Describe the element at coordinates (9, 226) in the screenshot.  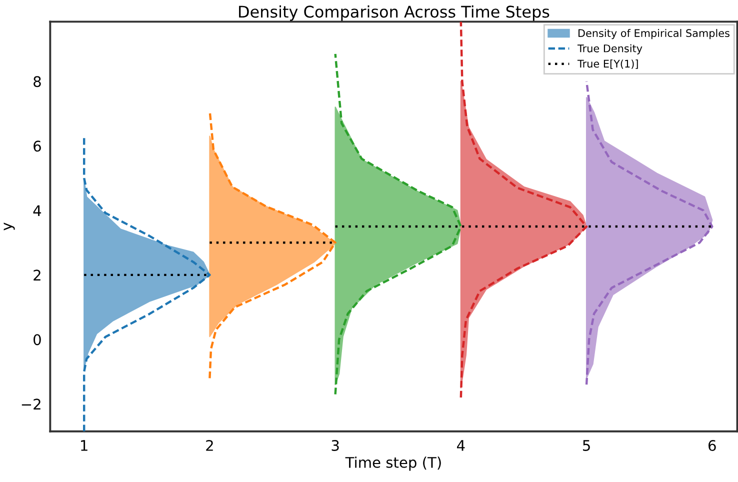
I see `y-axis-title: y` at that location.